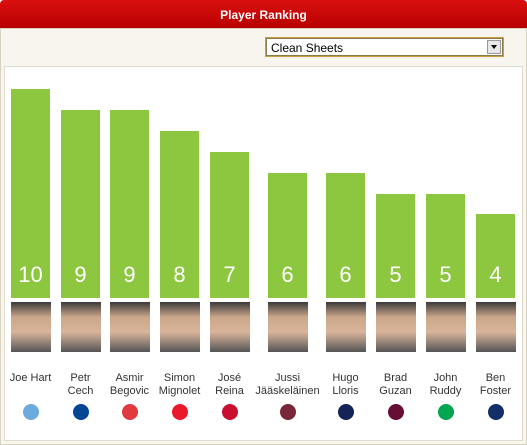  What do you see at coordinates (495, 384) in the screenshot?
I see `player-name: Ben Foster` at bounding box center [495, 384].